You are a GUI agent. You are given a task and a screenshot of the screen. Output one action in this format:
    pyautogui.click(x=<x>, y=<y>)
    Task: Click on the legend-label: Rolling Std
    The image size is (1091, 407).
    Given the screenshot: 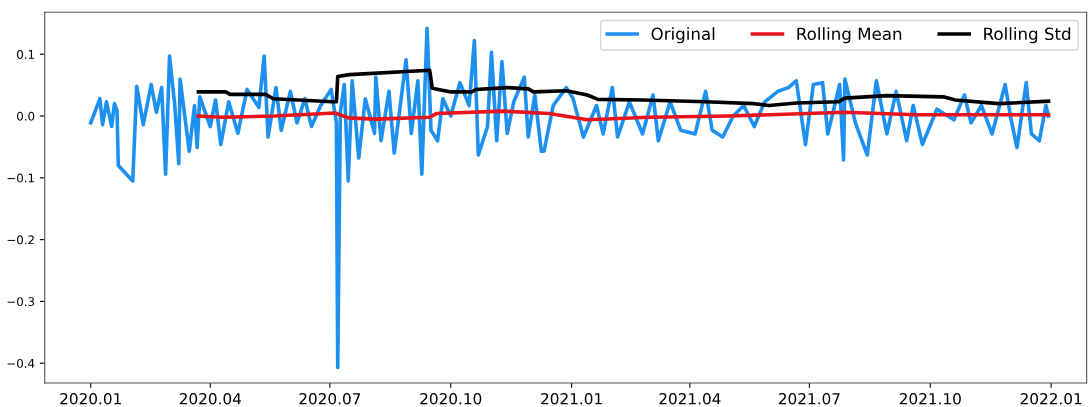 What is the action you would take?
    pyautogui.click(x=1027, y=35)
    